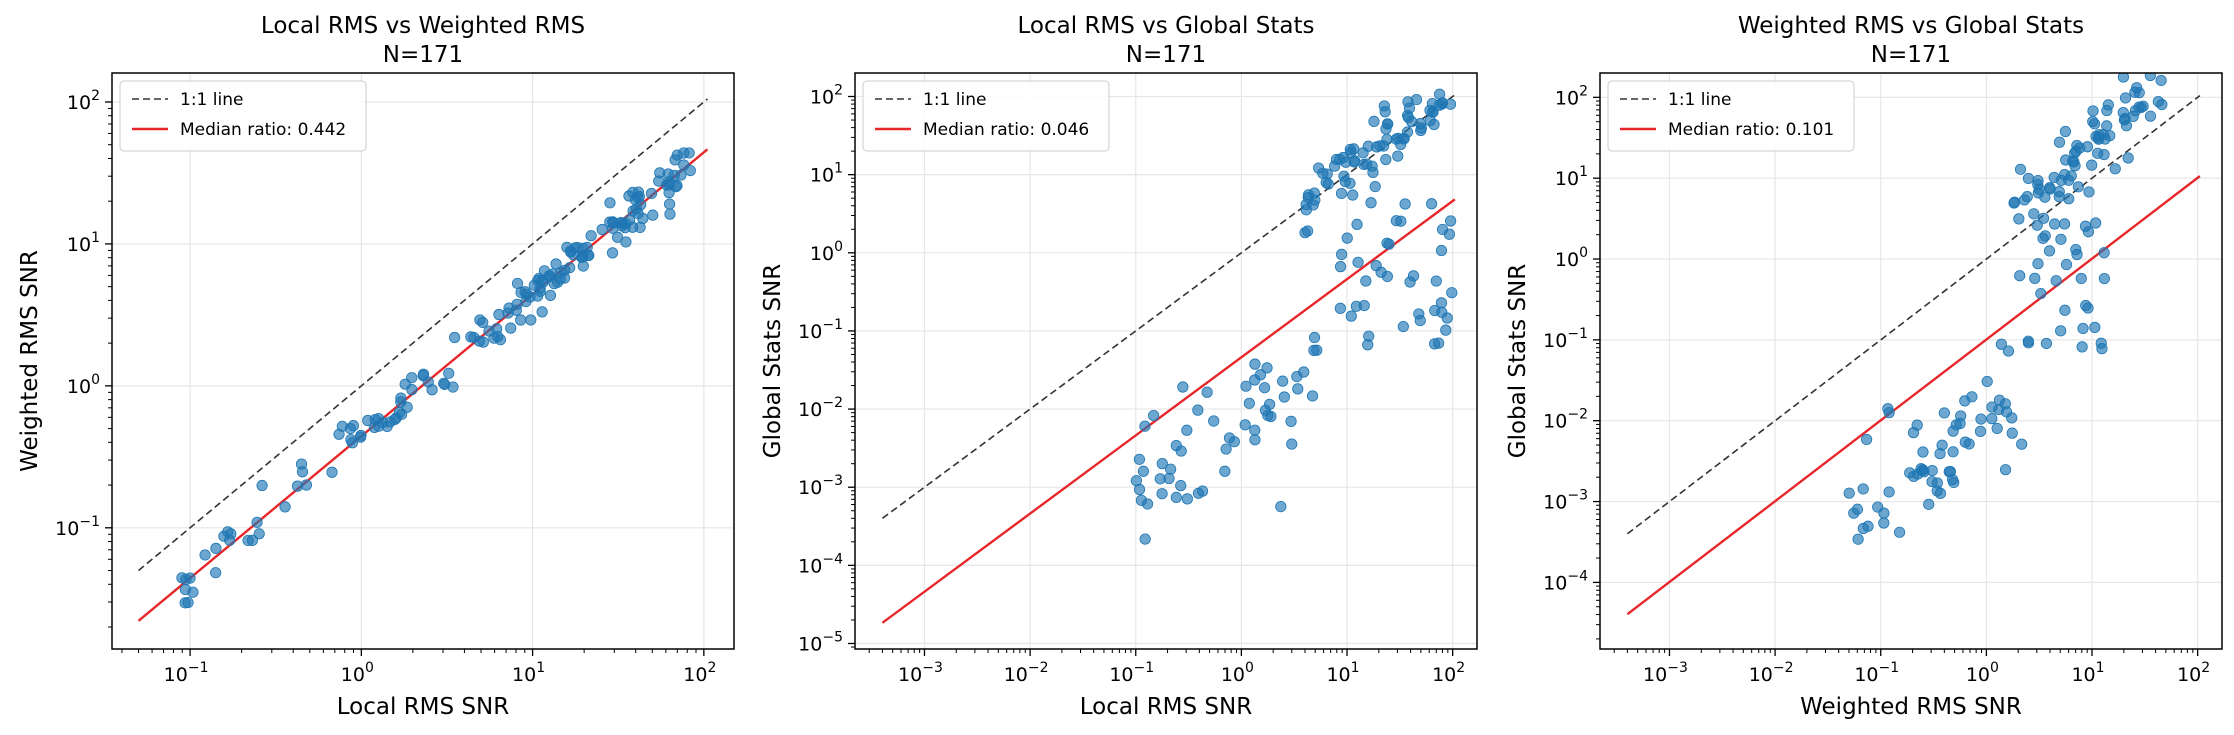 The width and height of the screenshot is (2234, 735). I want to click on y-tick-label: 10⁻³, so click(1565, 501).